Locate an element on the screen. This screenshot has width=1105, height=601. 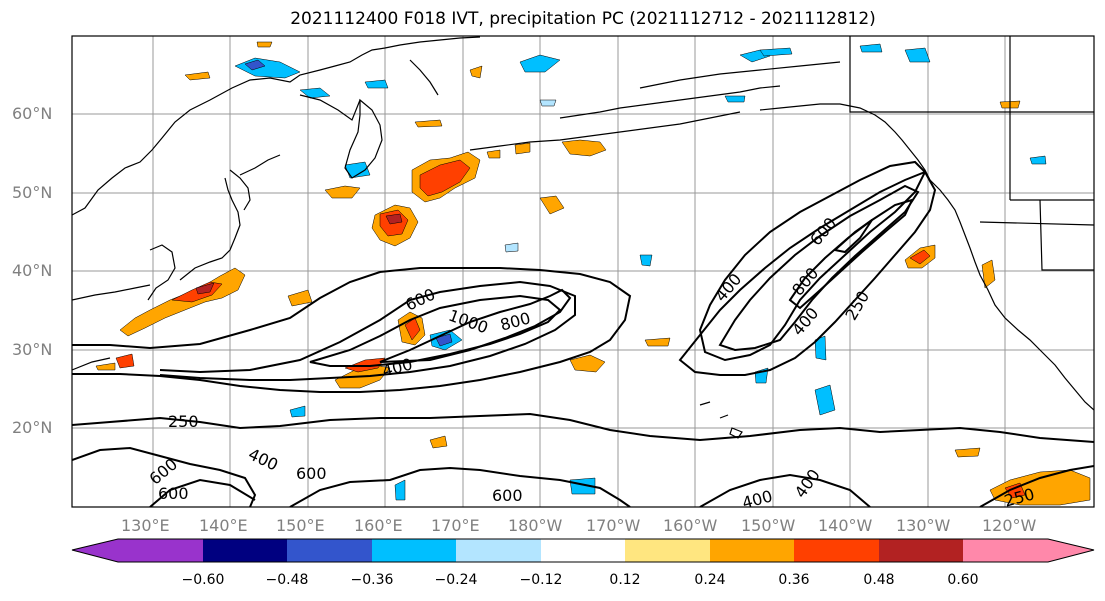
lat-label: 20°N is located at coordinates (32, 427).